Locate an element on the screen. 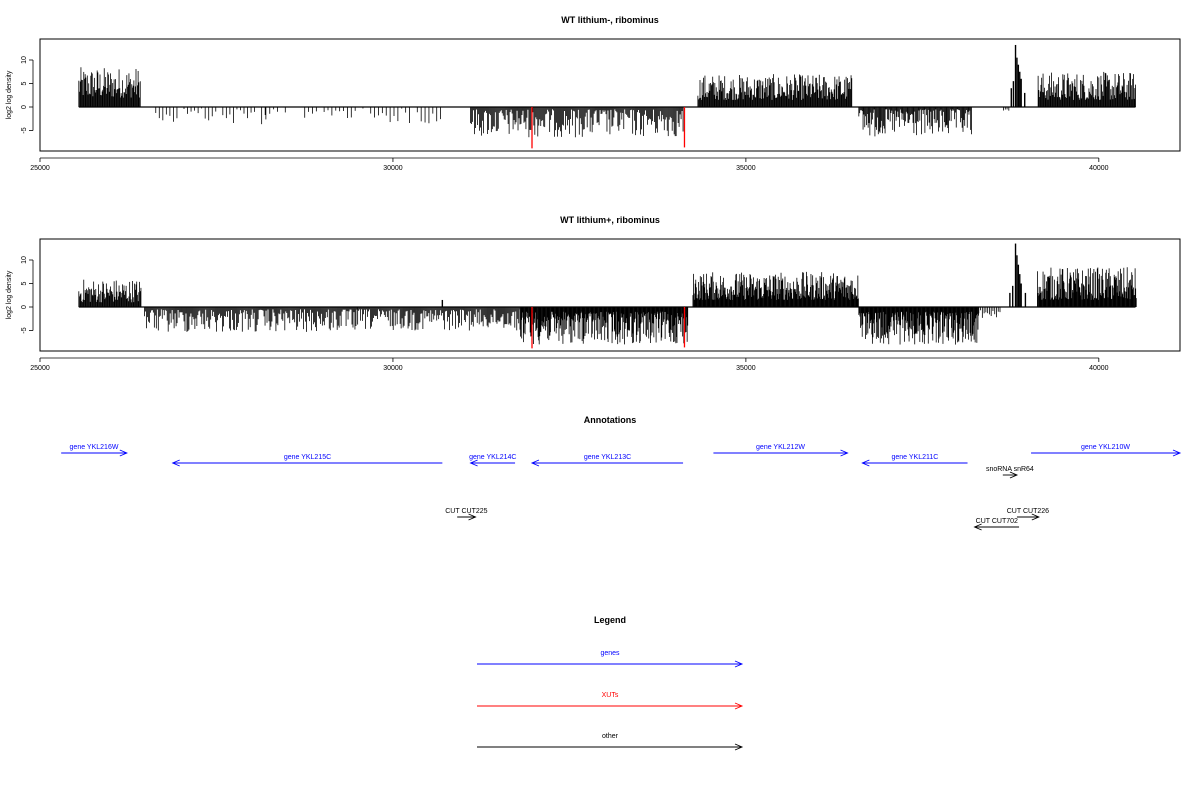 The image size is (1200, 800). annotation-feature: gene YKL210W is located at coordinates (1106, 450).